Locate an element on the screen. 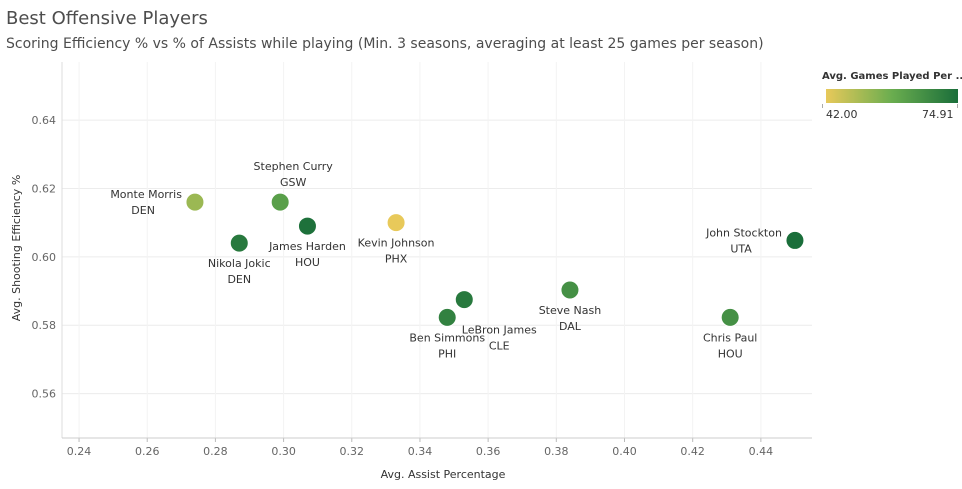 The width and height of the screenshot is (962, 489). data-point-monte-morris is located at coordinates (195, 202).